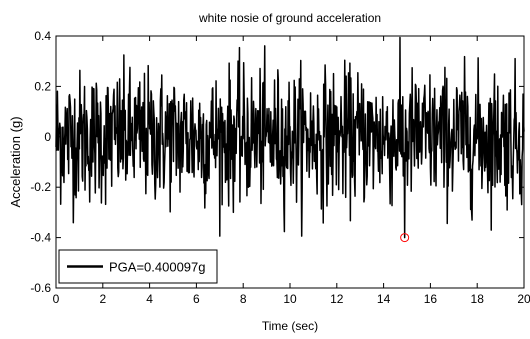 The image size is (530, 339). Describe the element at coordinates (56, 299) in the screenshot. I see `x-tick-label: 0` at that location.